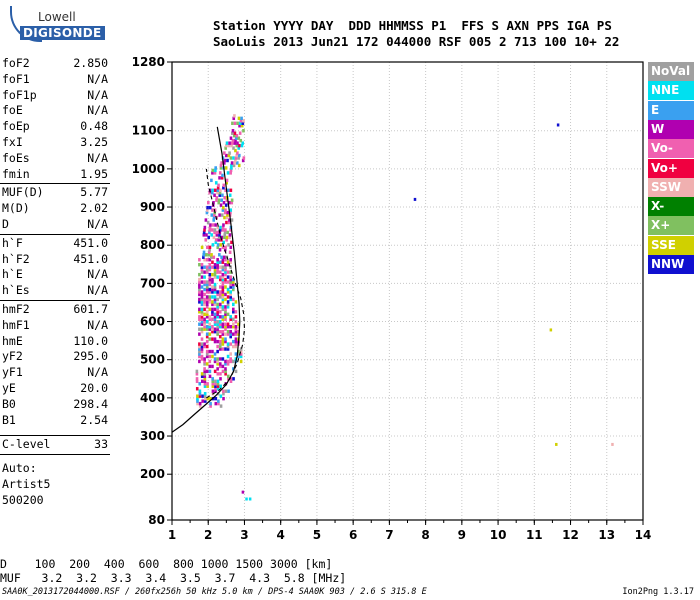  I want to click on param-row-clevel: C-level 33, so click(55, 445).